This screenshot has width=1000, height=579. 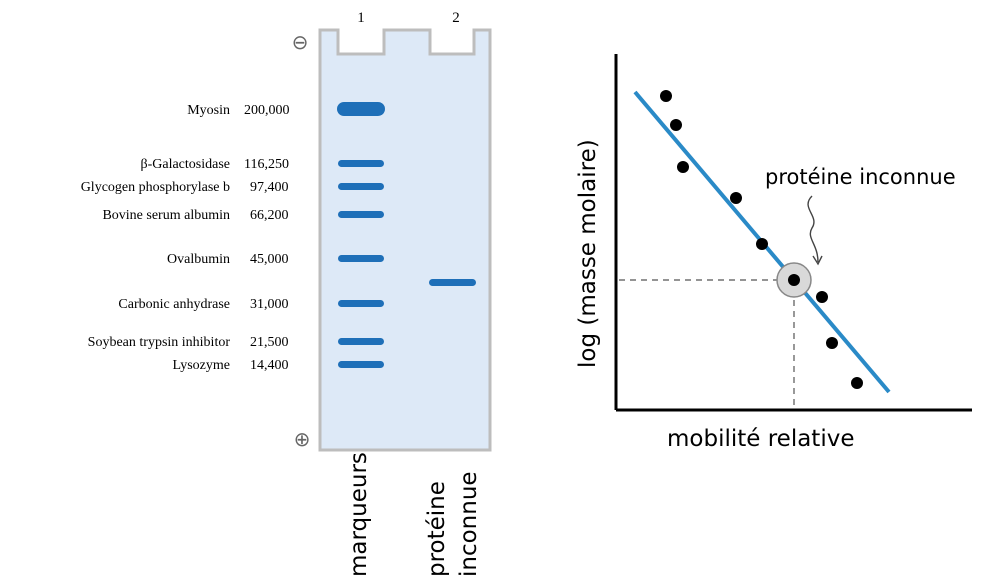 What do you see at coordinates (269, 342) in the screenshot?
I see `marker-mass: 21,500` at bounding box center [269, 342].